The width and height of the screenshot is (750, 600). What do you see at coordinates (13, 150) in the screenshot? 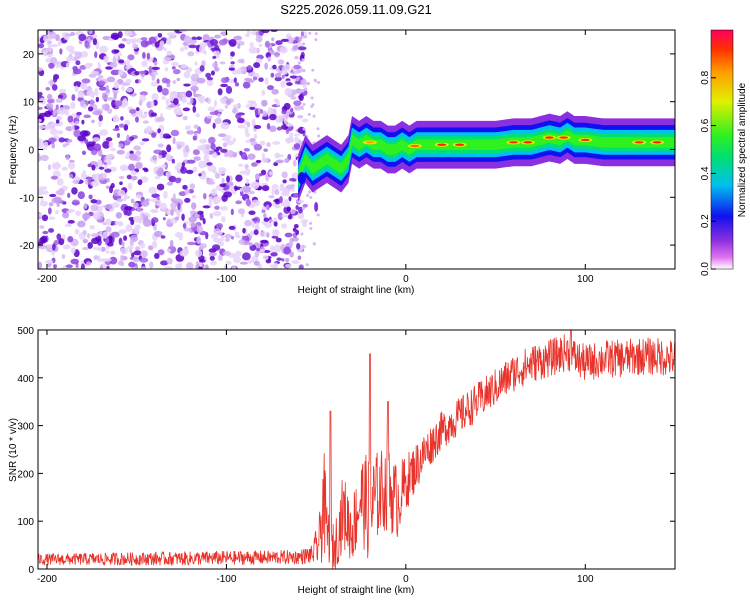
I see `spectrogram-ylabel: Frequency (Hz)` at bounding box center [13, 150].